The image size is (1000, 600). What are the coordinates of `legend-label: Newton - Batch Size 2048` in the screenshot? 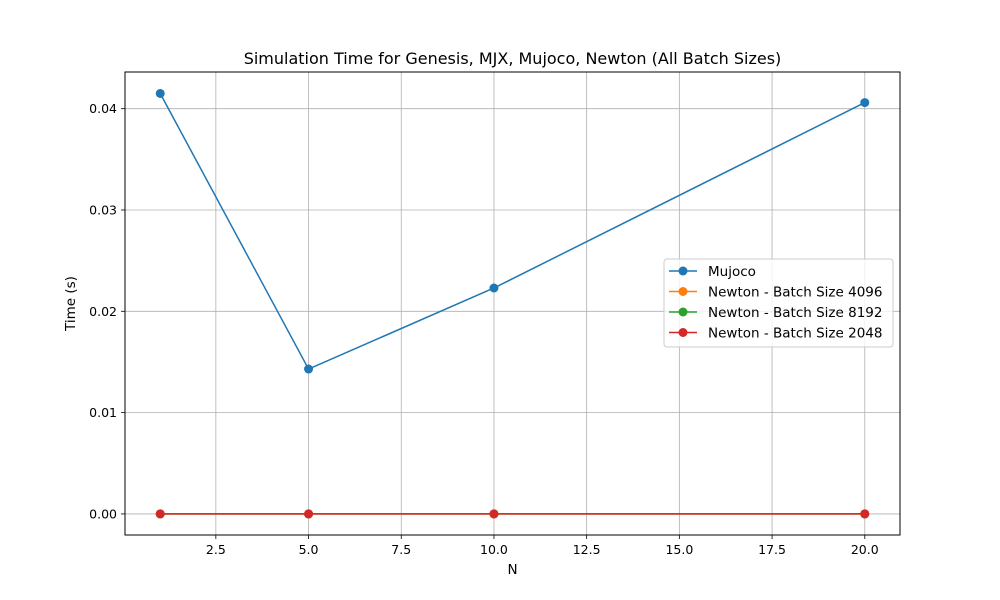 It's located at (795, 334).